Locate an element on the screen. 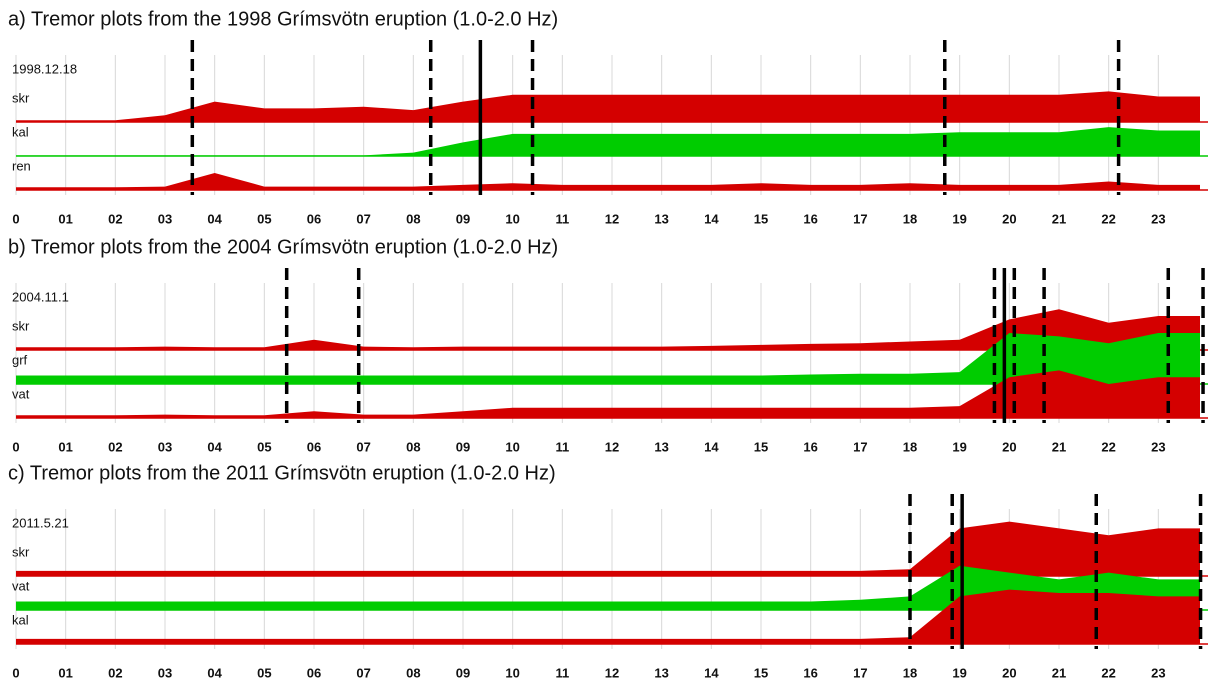  station-label: ren is located at coordinates (21, 165).